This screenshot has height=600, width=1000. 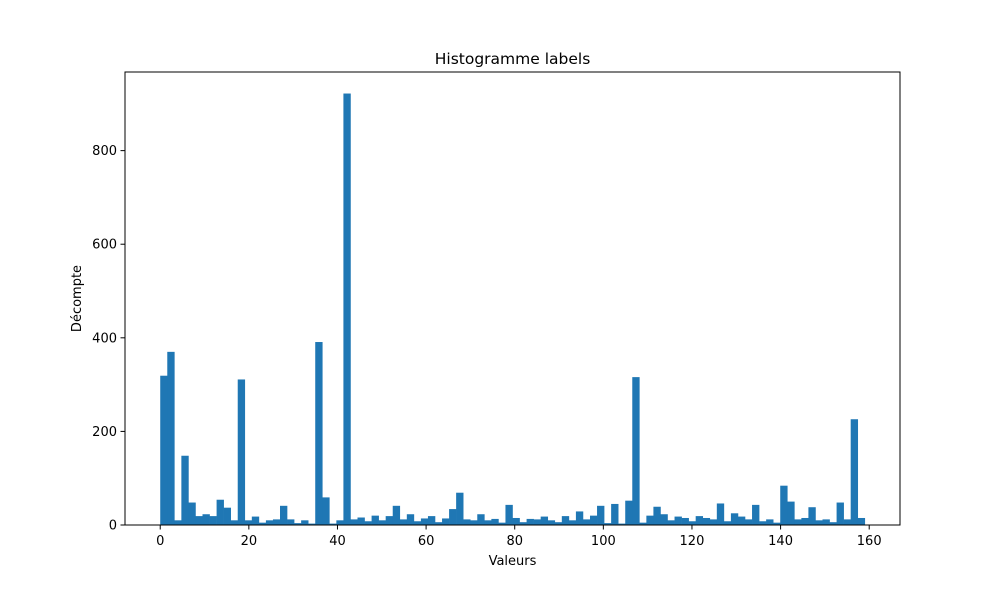 What do you see at coordinates (104, 432) in the screenshot?
I see `y-tick-label: 200` at bounding box center [104, 432].